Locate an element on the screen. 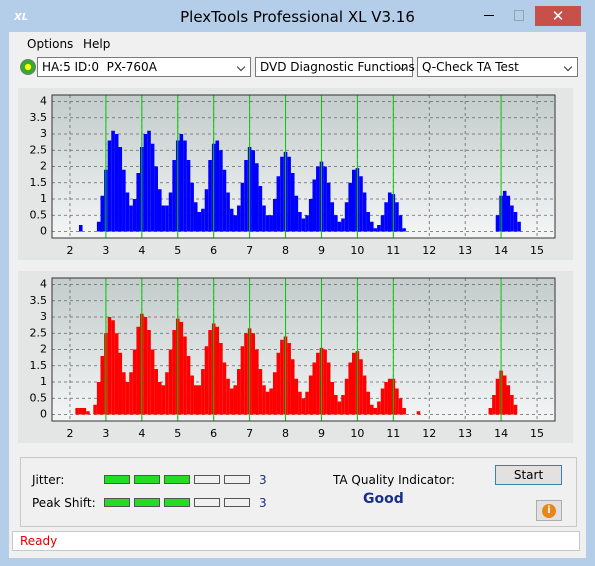 The height and width of the screenshot is (566, 595). x-tick-label: 11 is located at coordinates (393, 250).